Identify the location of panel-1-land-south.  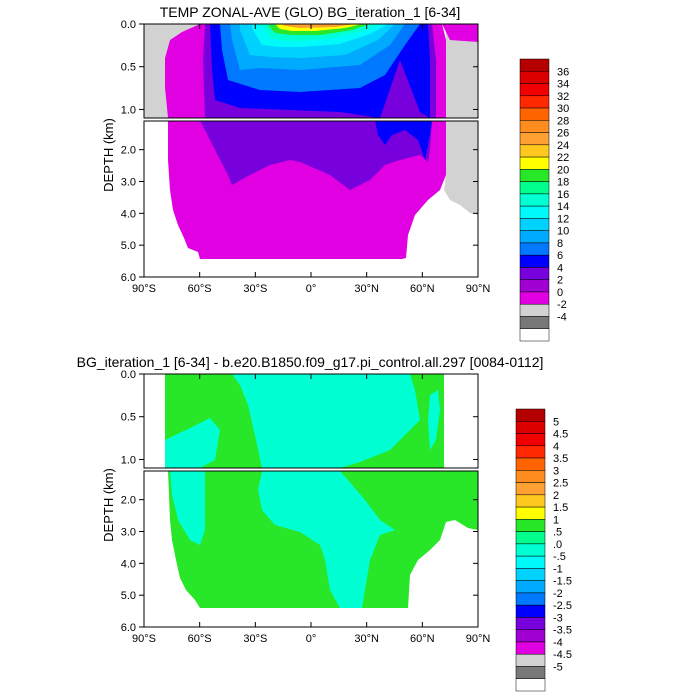
(172, 71).